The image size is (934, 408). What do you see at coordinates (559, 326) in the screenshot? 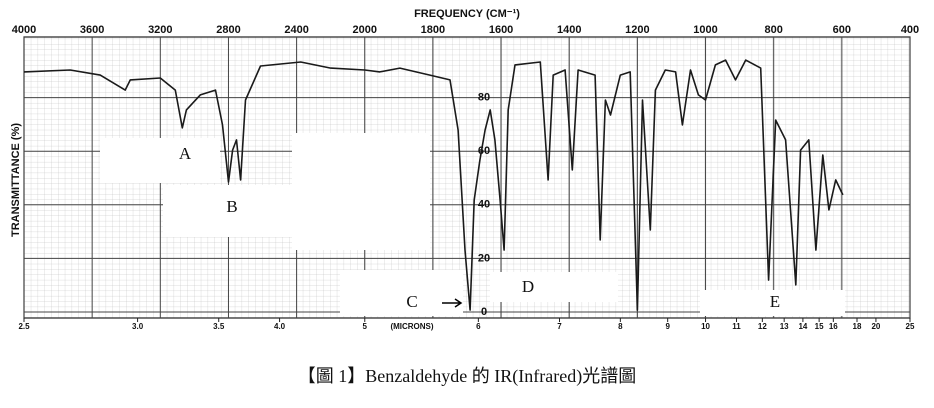
I see `x2-tick-label: 7` at bounding box center [559, 326].